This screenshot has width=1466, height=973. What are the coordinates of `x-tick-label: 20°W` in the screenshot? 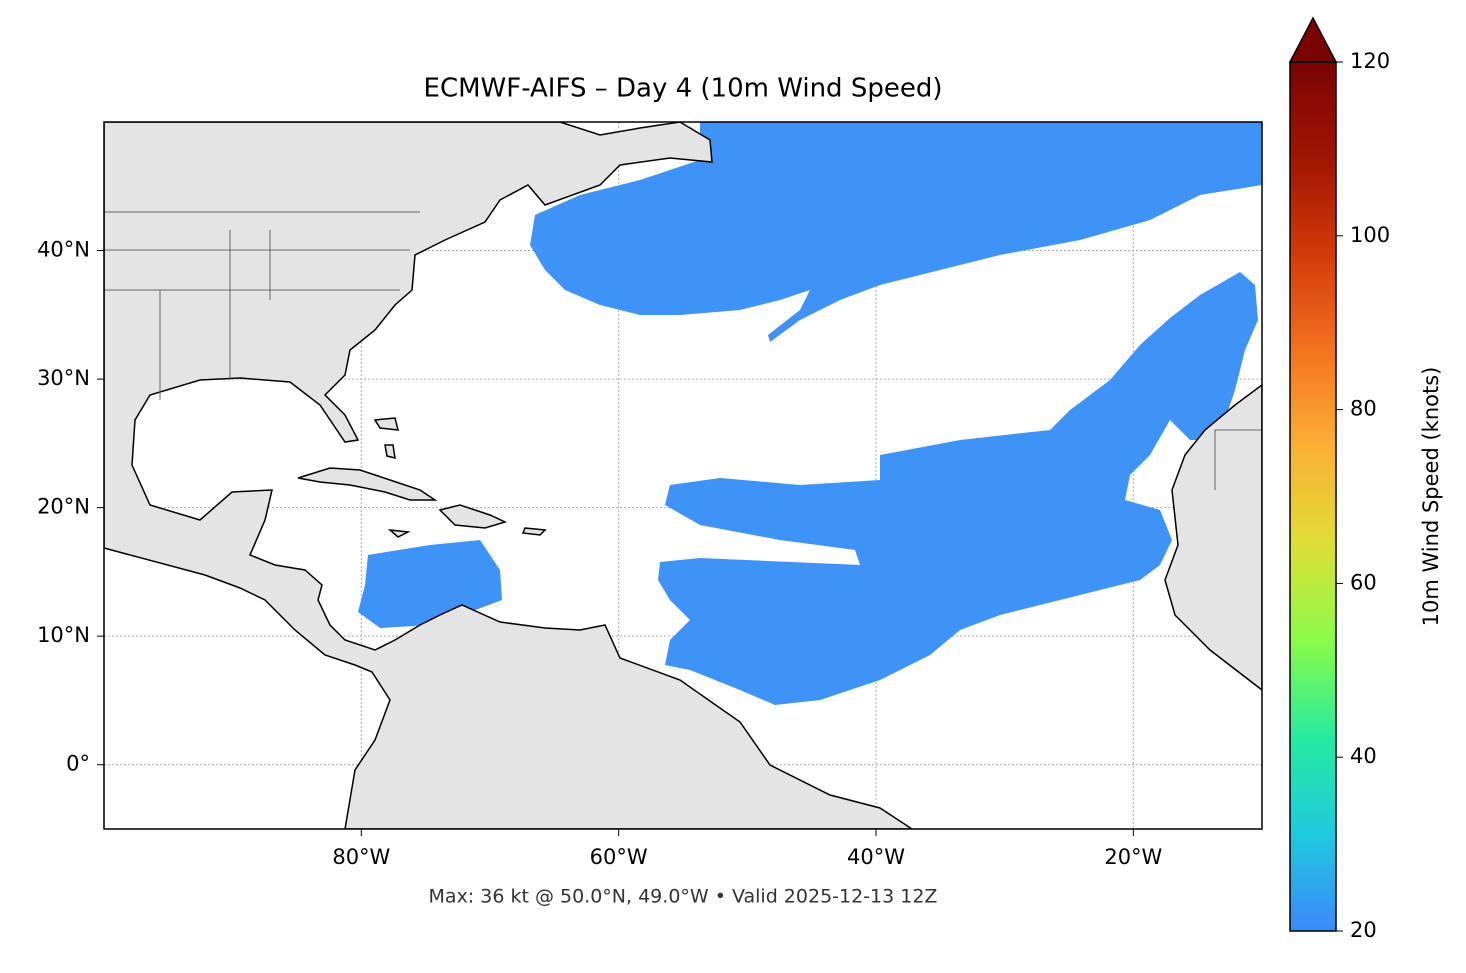 It's located at (1133, 857).